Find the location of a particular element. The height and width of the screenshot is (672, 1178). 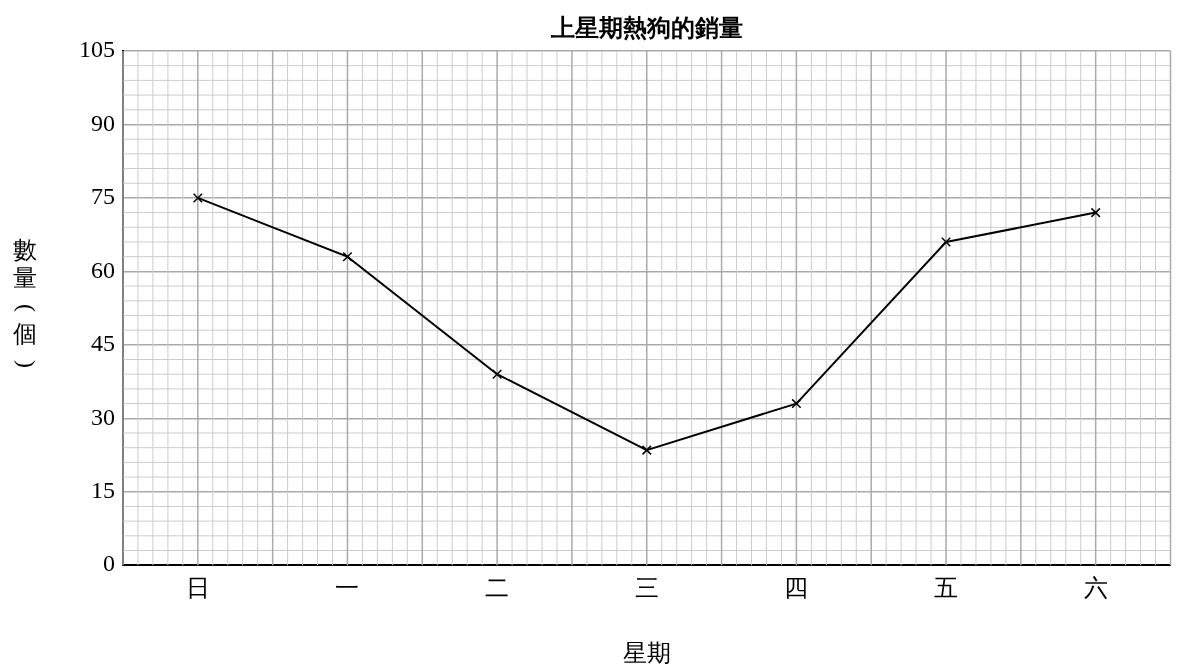

x-tick-label: 五 is located at coordinates (946, 587).